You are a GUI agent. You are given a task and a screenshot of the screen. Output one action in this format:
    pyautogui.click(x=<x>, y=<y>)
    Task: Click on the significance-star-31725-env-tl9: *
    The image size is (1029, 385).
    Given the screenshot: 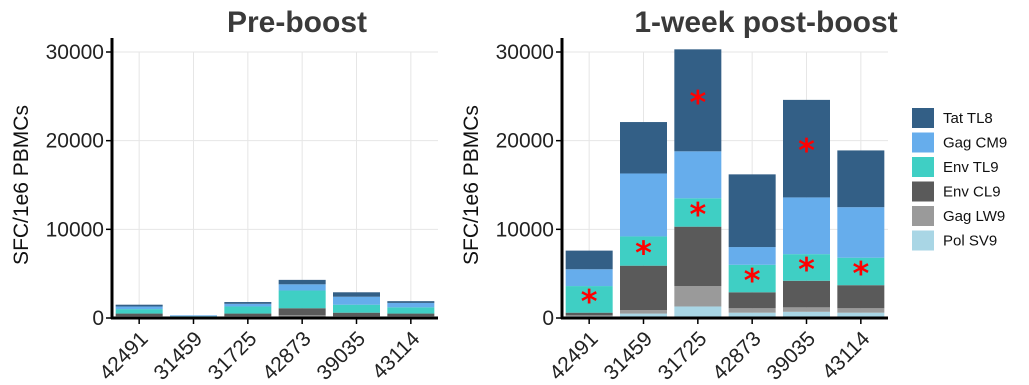 What is the action you would take?
    pyautogui.click(x=697, y=214)
    